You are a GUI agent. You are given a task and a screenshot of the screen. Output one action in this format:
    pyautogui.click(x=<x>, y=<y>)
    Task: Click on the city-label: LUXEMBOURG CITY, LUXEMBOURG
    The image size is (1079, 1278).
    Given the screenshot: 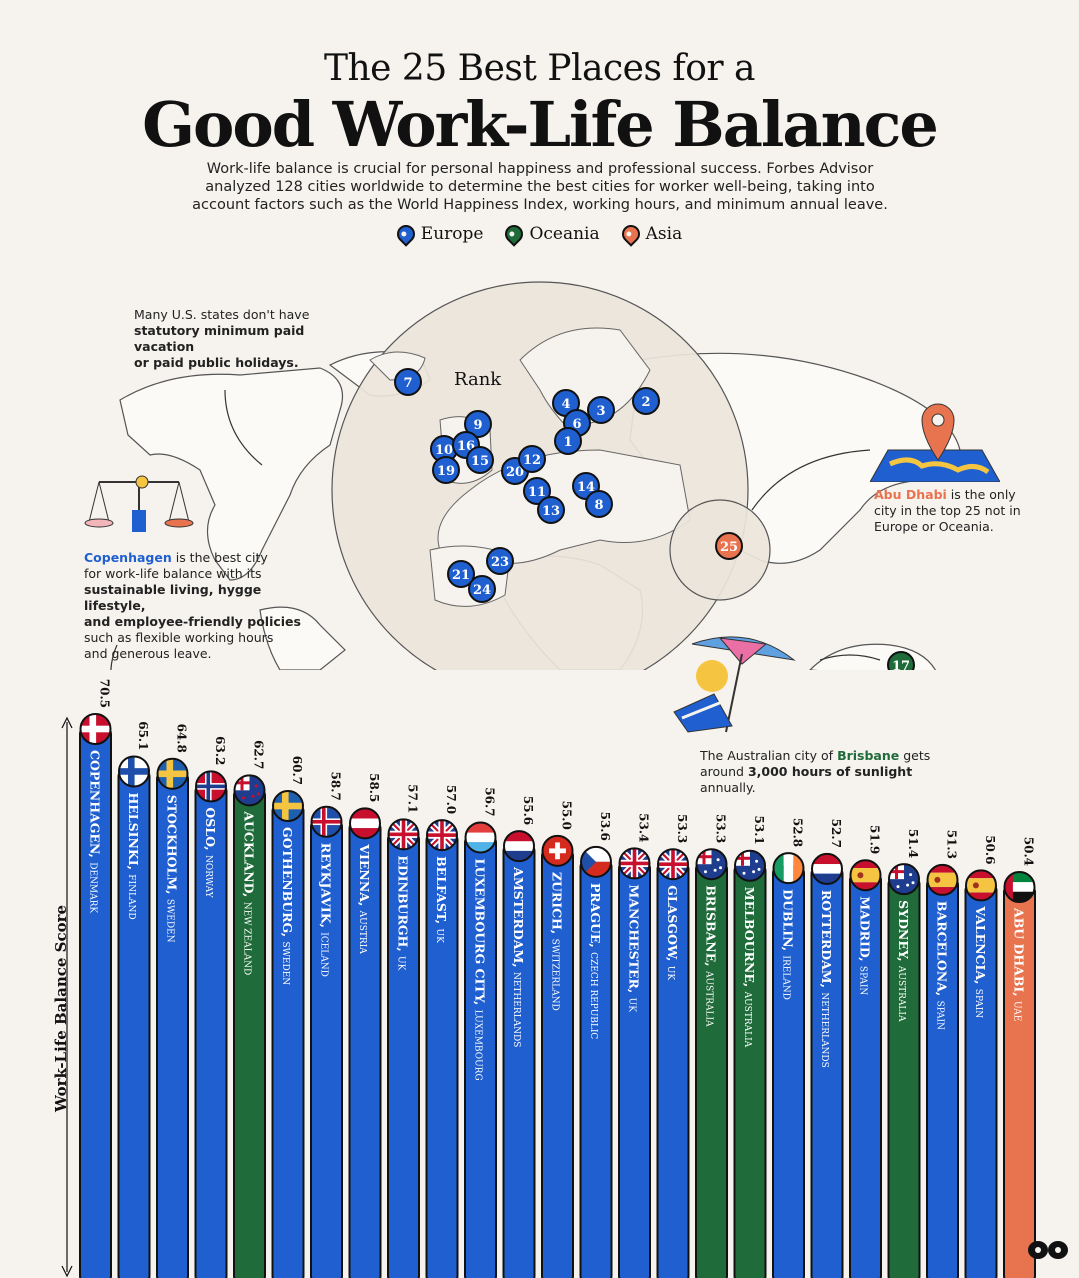 What is the action you would take?
    pyautogui.click(x=480, y=969)
    